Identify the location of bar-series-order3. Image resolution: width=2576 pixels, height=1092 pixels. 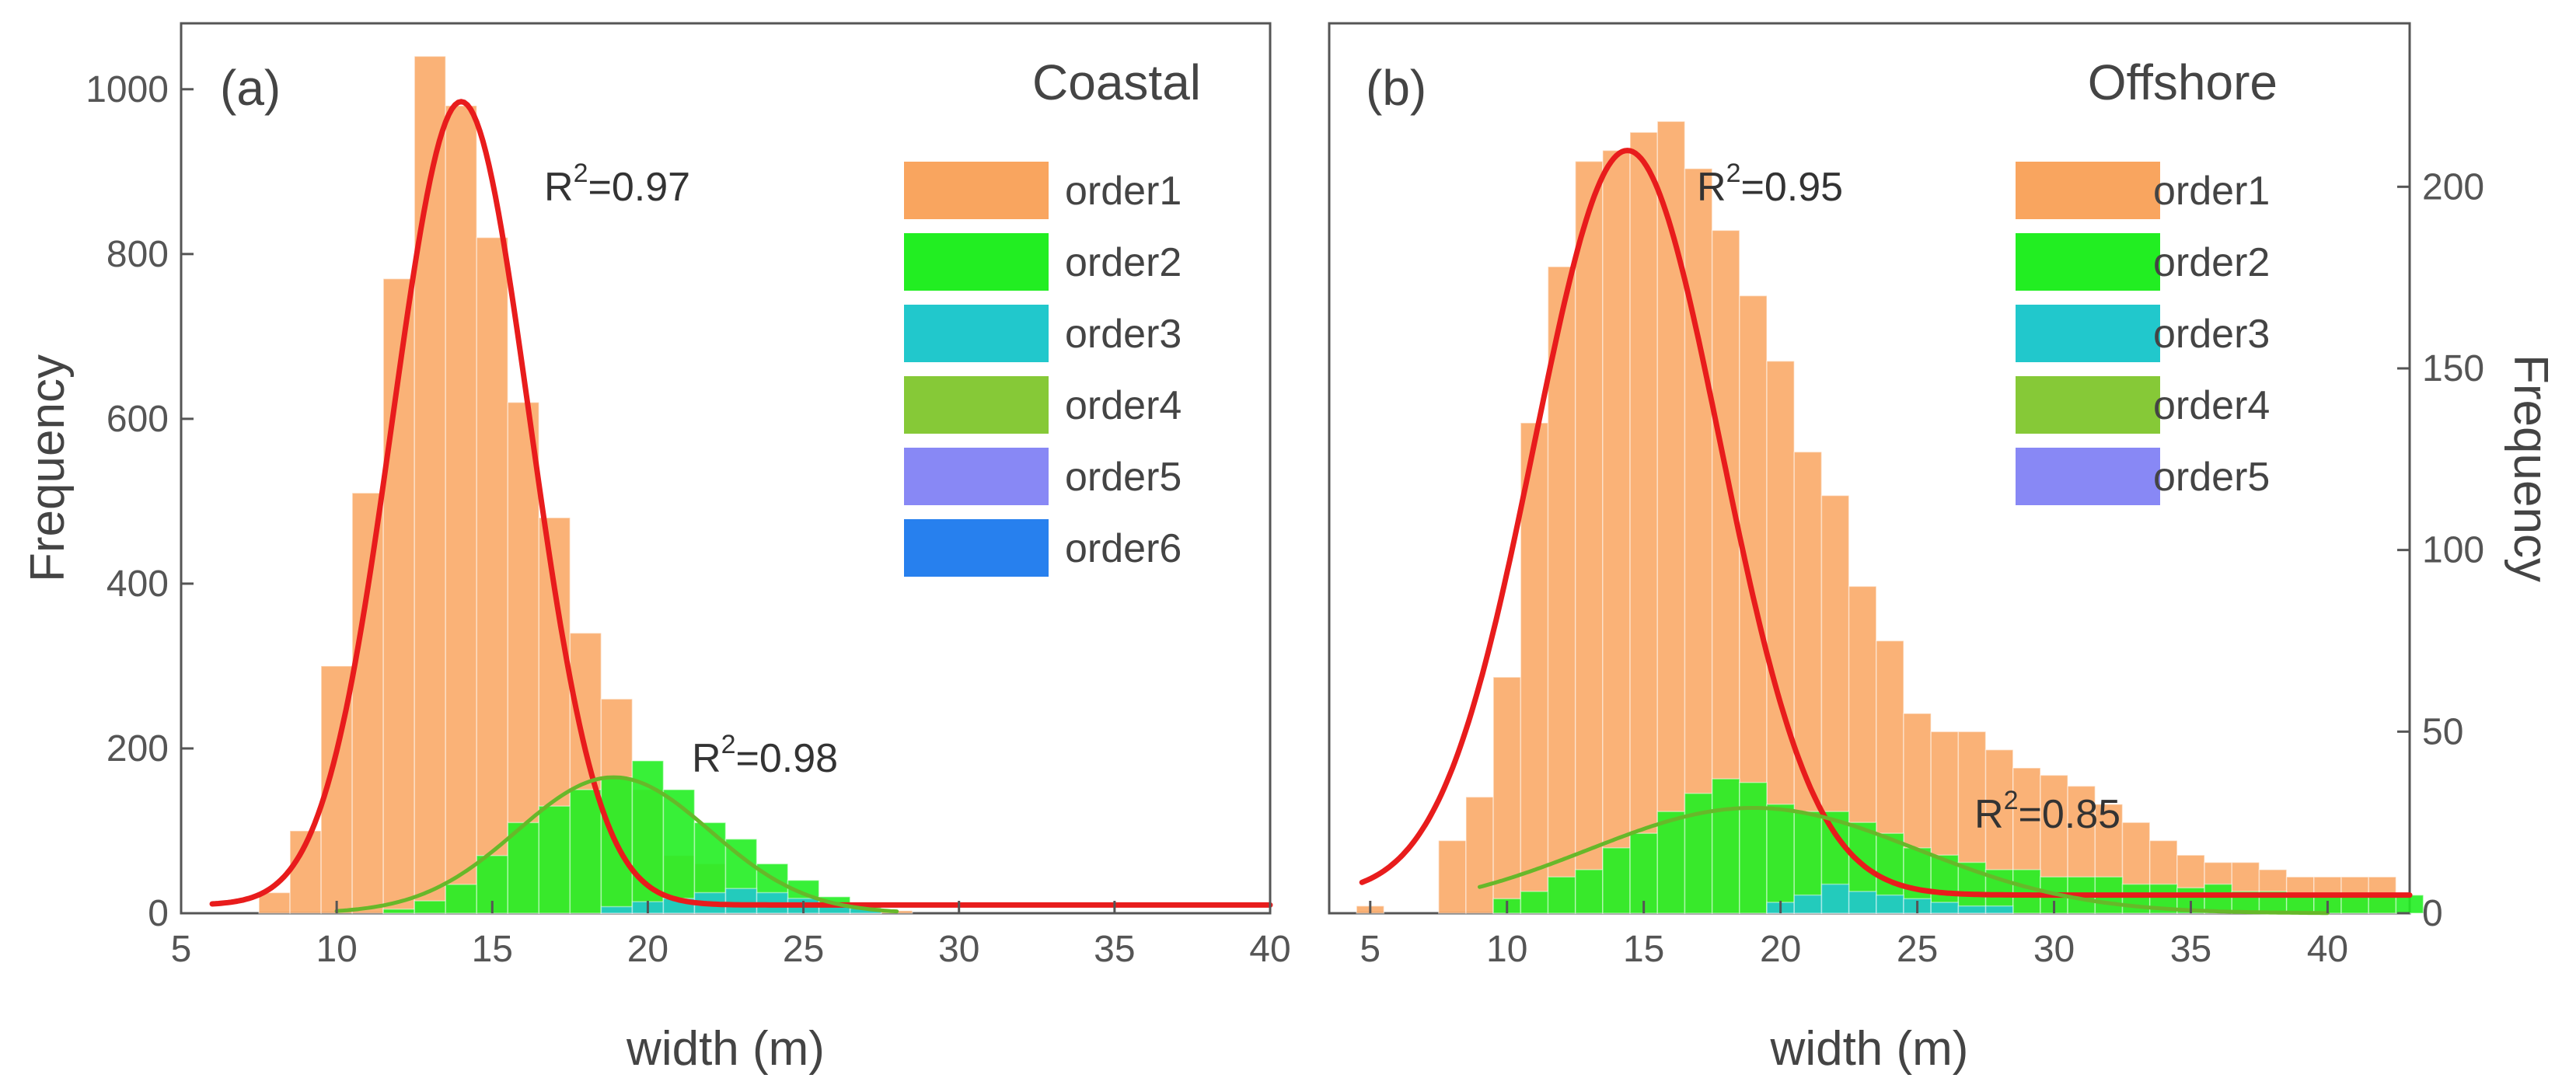
(1890, 899).